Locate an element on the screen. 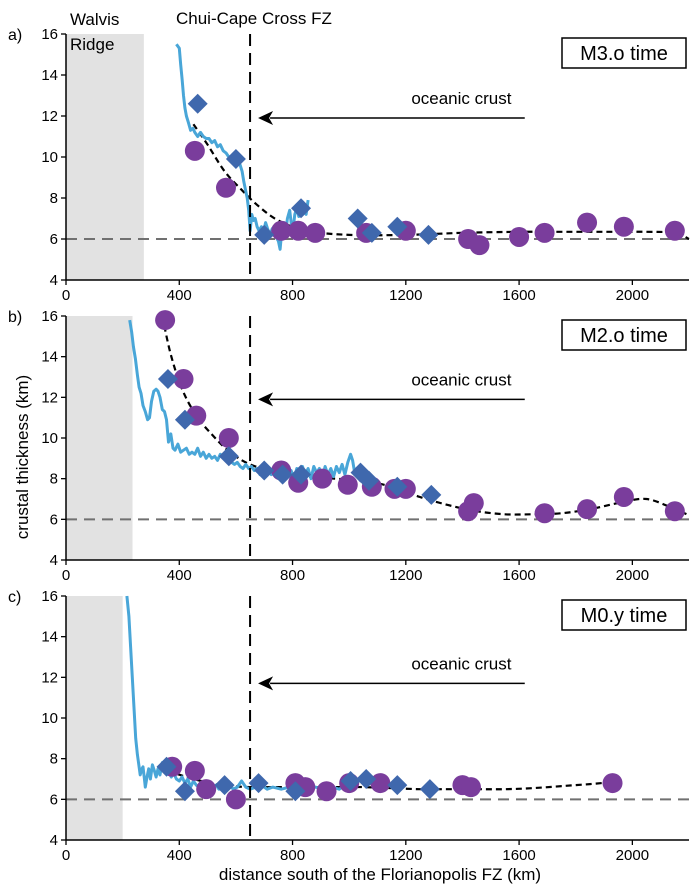 This screenshot has width=691, height=887. time-label: M0.y time is located at coordinates (624, 616).